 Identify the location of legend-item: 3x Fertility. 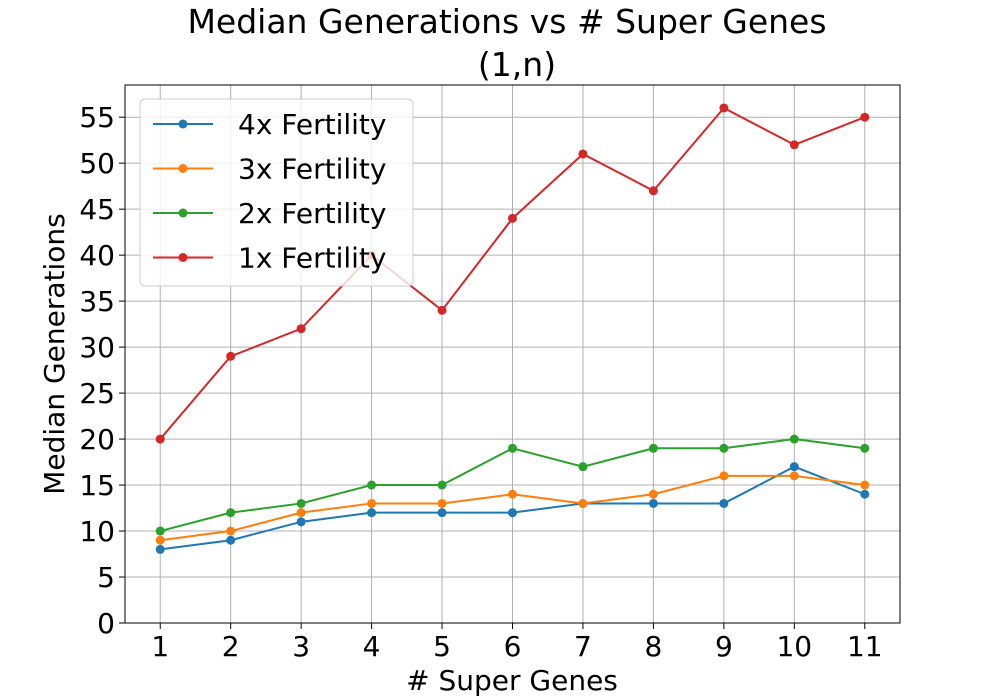
(269, 169).